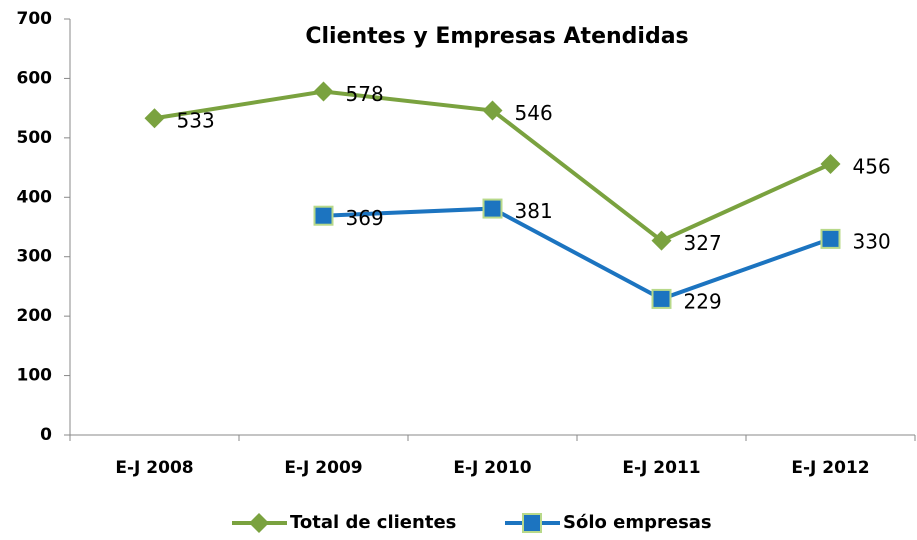 This screenshot has width=917, height=540. I want to click on data-label: 330, so click(872, 241).